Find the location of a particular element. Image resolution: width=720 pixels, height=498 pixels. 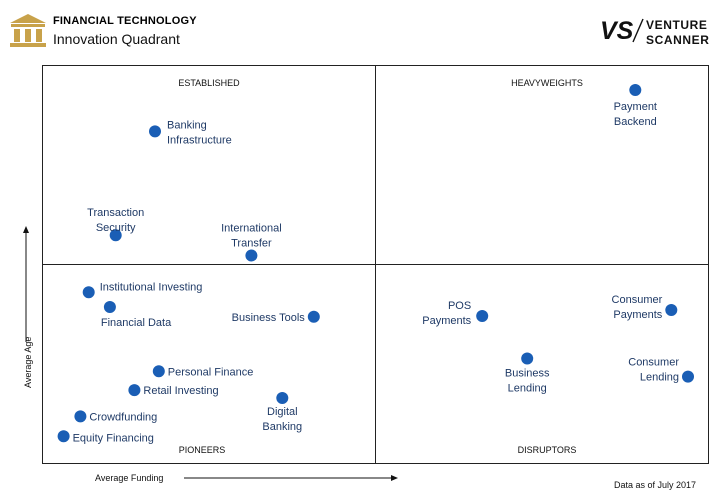

data-point: Crowdfunding is located at coordinates (115, 416).